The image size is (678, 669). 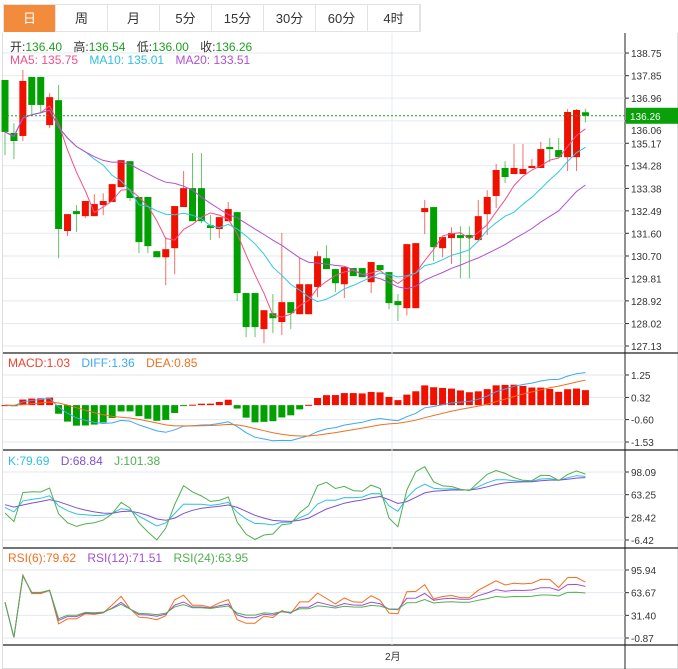 I want to click on price-tick-label: 137.85, so click(x=646, y=77).